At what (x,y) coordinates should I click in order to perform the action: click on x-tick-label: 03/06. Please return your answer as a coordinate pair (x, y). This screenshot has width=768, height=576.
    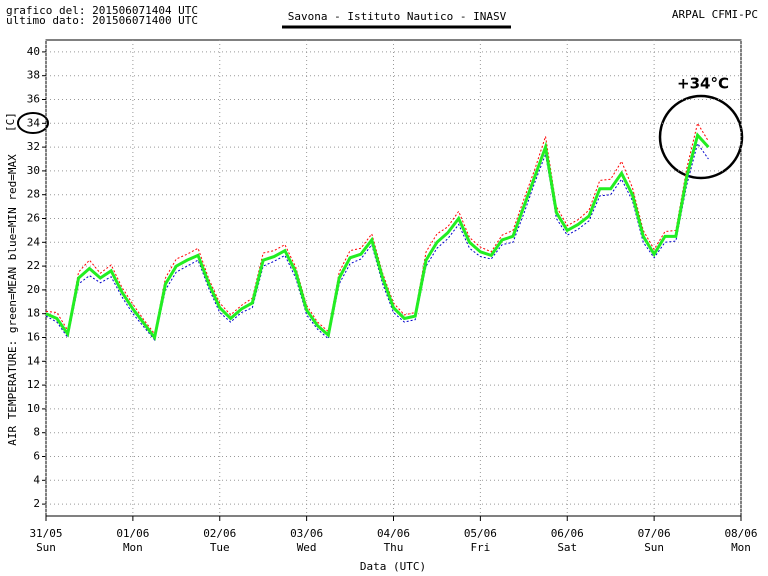
    Looking at the image, I should click on (306, 533).